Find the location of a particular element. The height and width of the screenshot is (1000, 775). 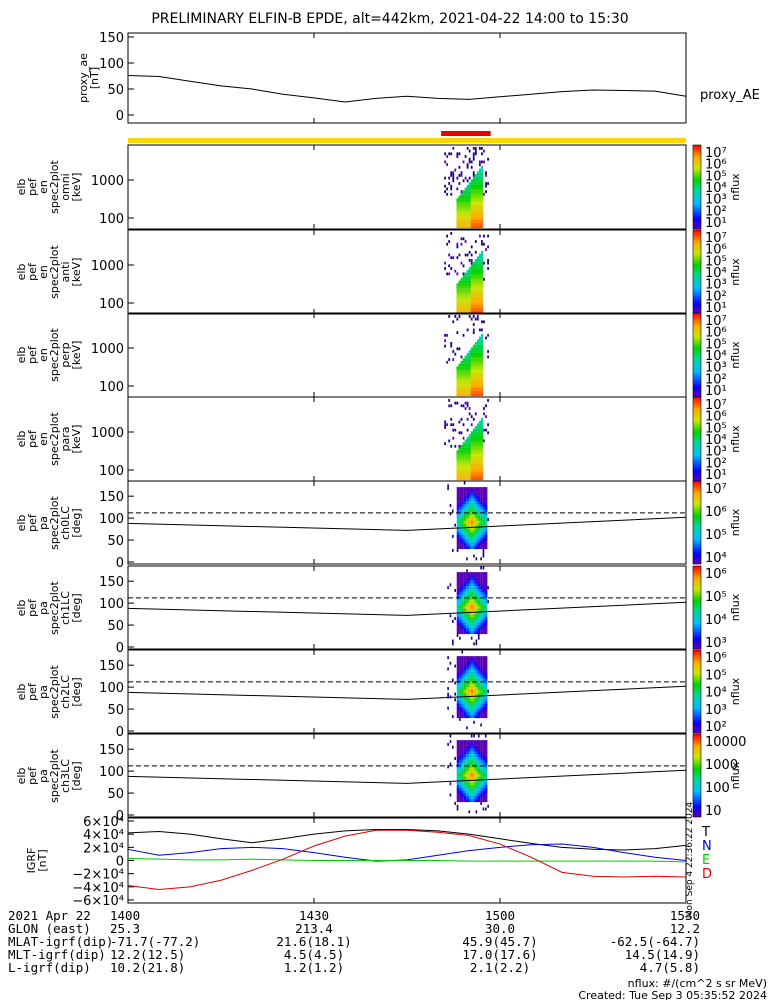

pa-colorbar-label: 10⁴ is located at coordinates (716, 620).